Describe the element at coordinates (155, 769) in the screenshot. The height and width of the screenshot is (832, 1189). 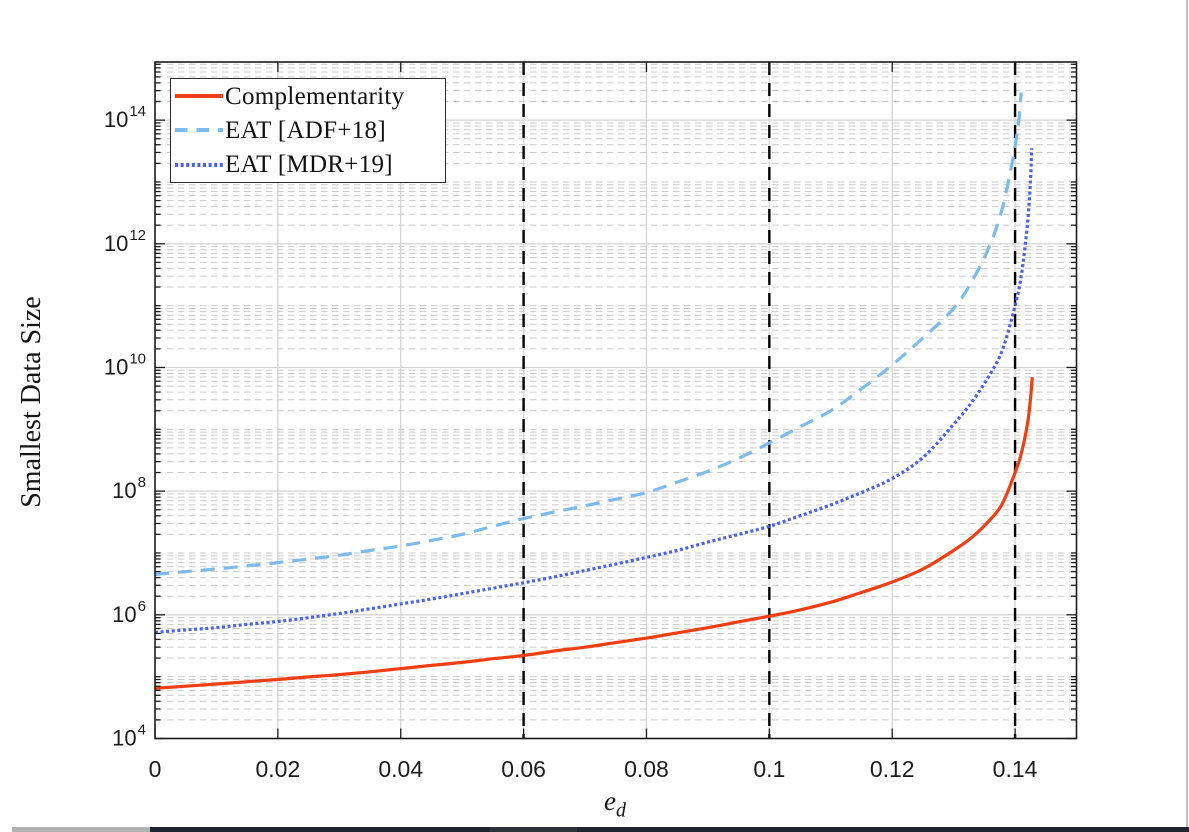
I see `x-tick-label: 0` at that location.